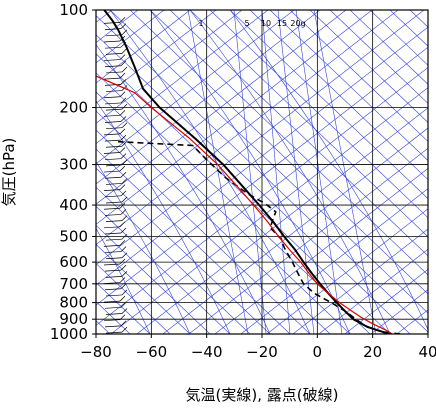  Describe the element at coordinates (73, 10) in the screenshot. I see `y-tick-label: 100` at that location.